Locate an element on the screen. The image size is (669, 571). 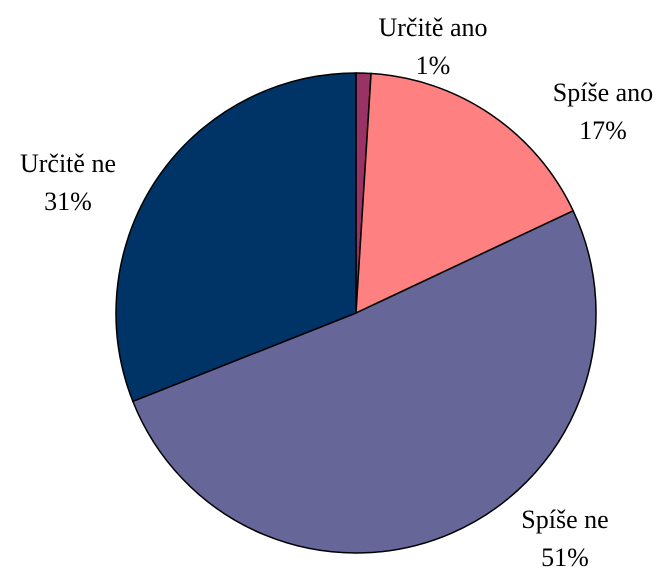
slice-label: Určitě ano is located at coordinates (432, 27).